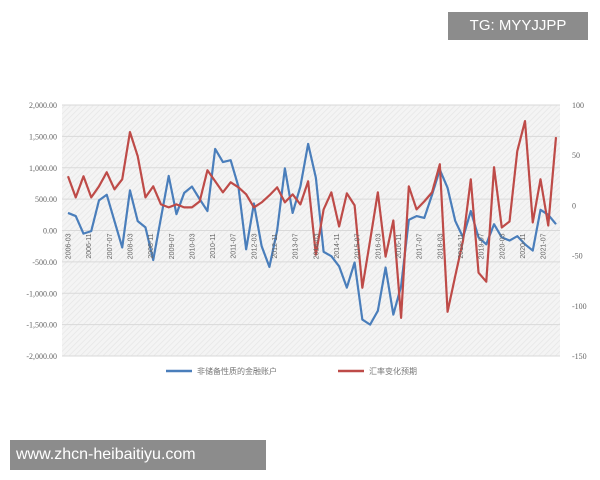  What do you see at coordinates (234, 245) in the screenshot?
I see `x-tick-label: 2011-07` at bounding box center [234, 245].